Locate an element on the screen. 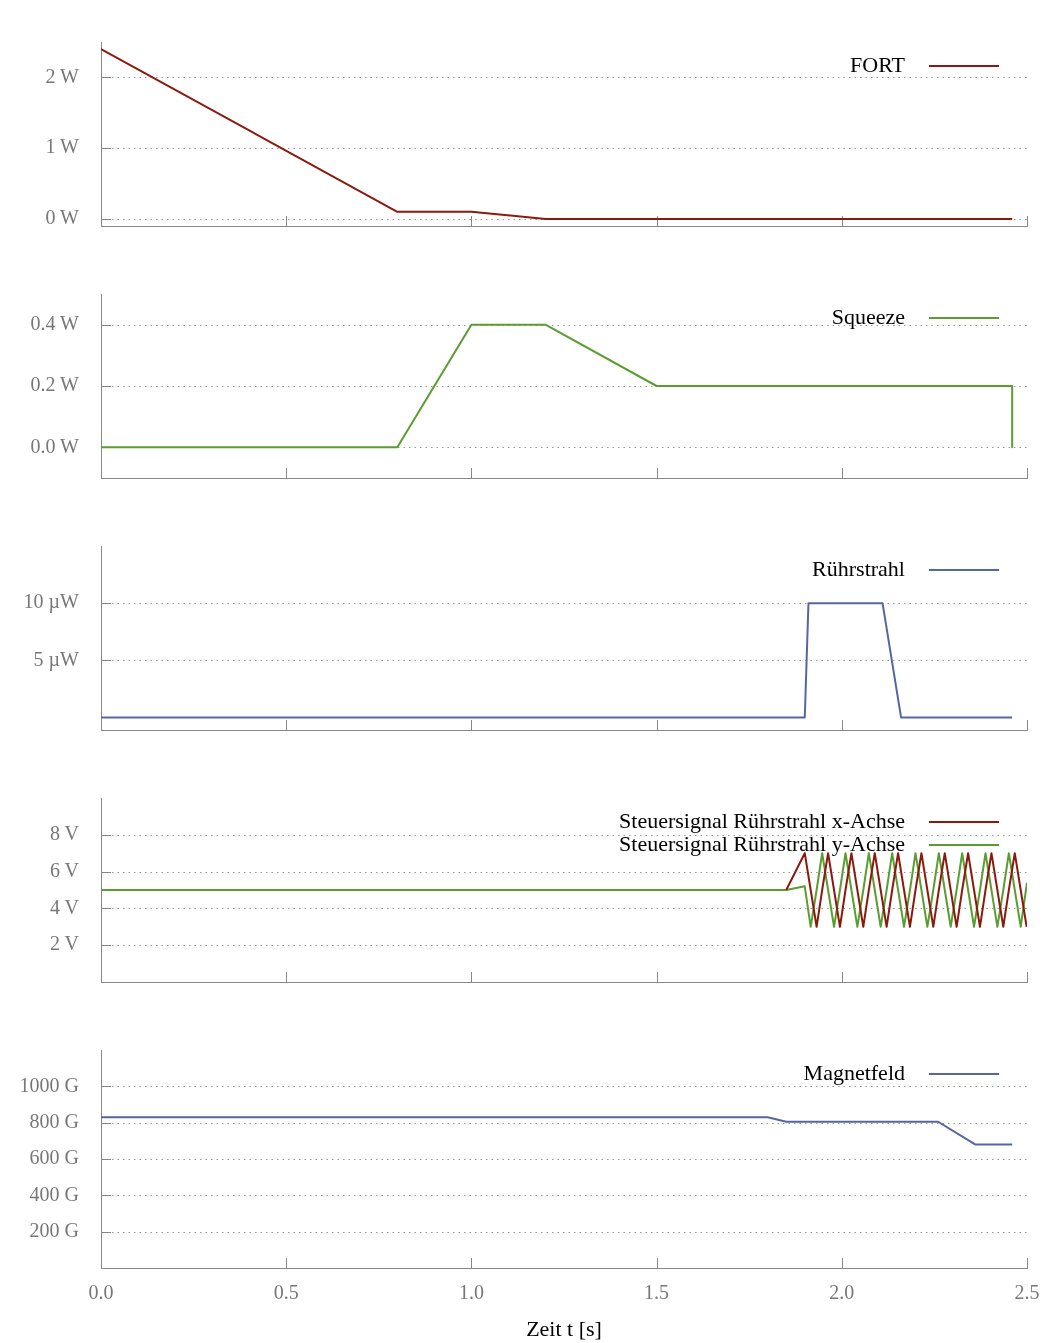 Image resolution: width=1045 pixels, height=1343 pixels. y-tick-label: 10 µW is located at coordinates (51, 602).